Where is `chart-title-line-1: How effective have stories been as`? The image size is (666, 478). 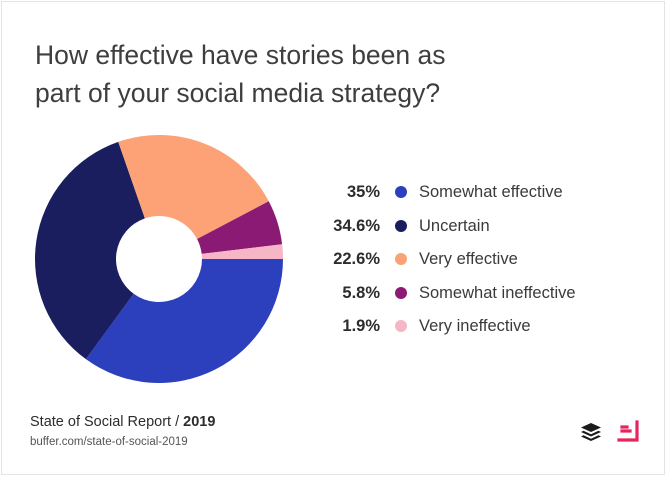 chart-title-line-1: How effective have stories been as is located at coordinates (240, 55).